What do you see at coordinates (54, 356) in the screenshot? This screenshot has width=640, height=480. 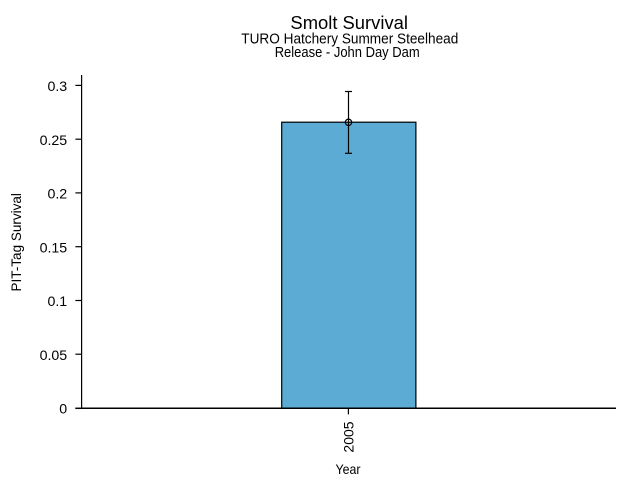 I see `svg-text: 0.05` at bounding box center [54, 356].